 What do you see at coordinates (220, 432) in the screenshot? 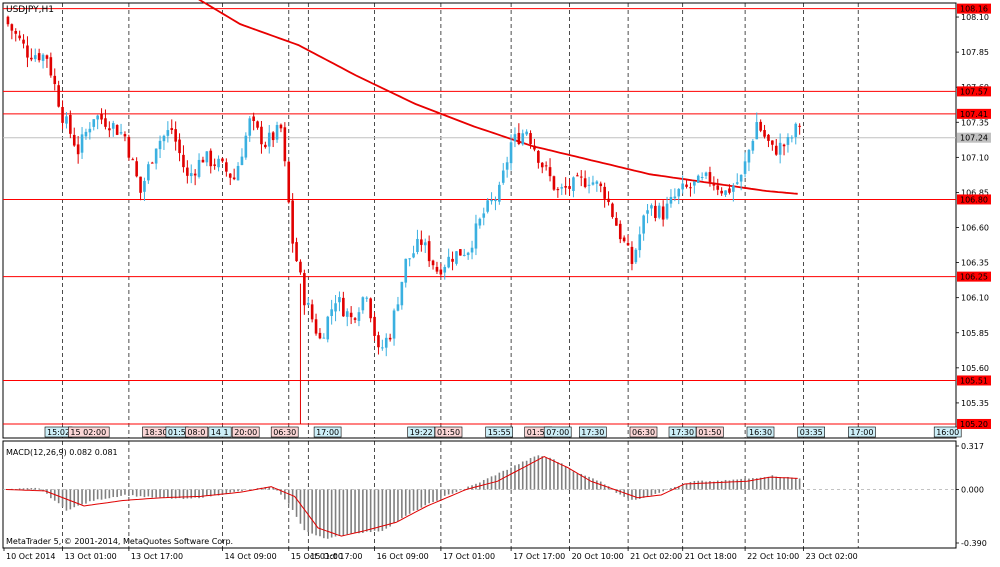
I see `time-box-label: 14 1` at bounding box center [220, 432].